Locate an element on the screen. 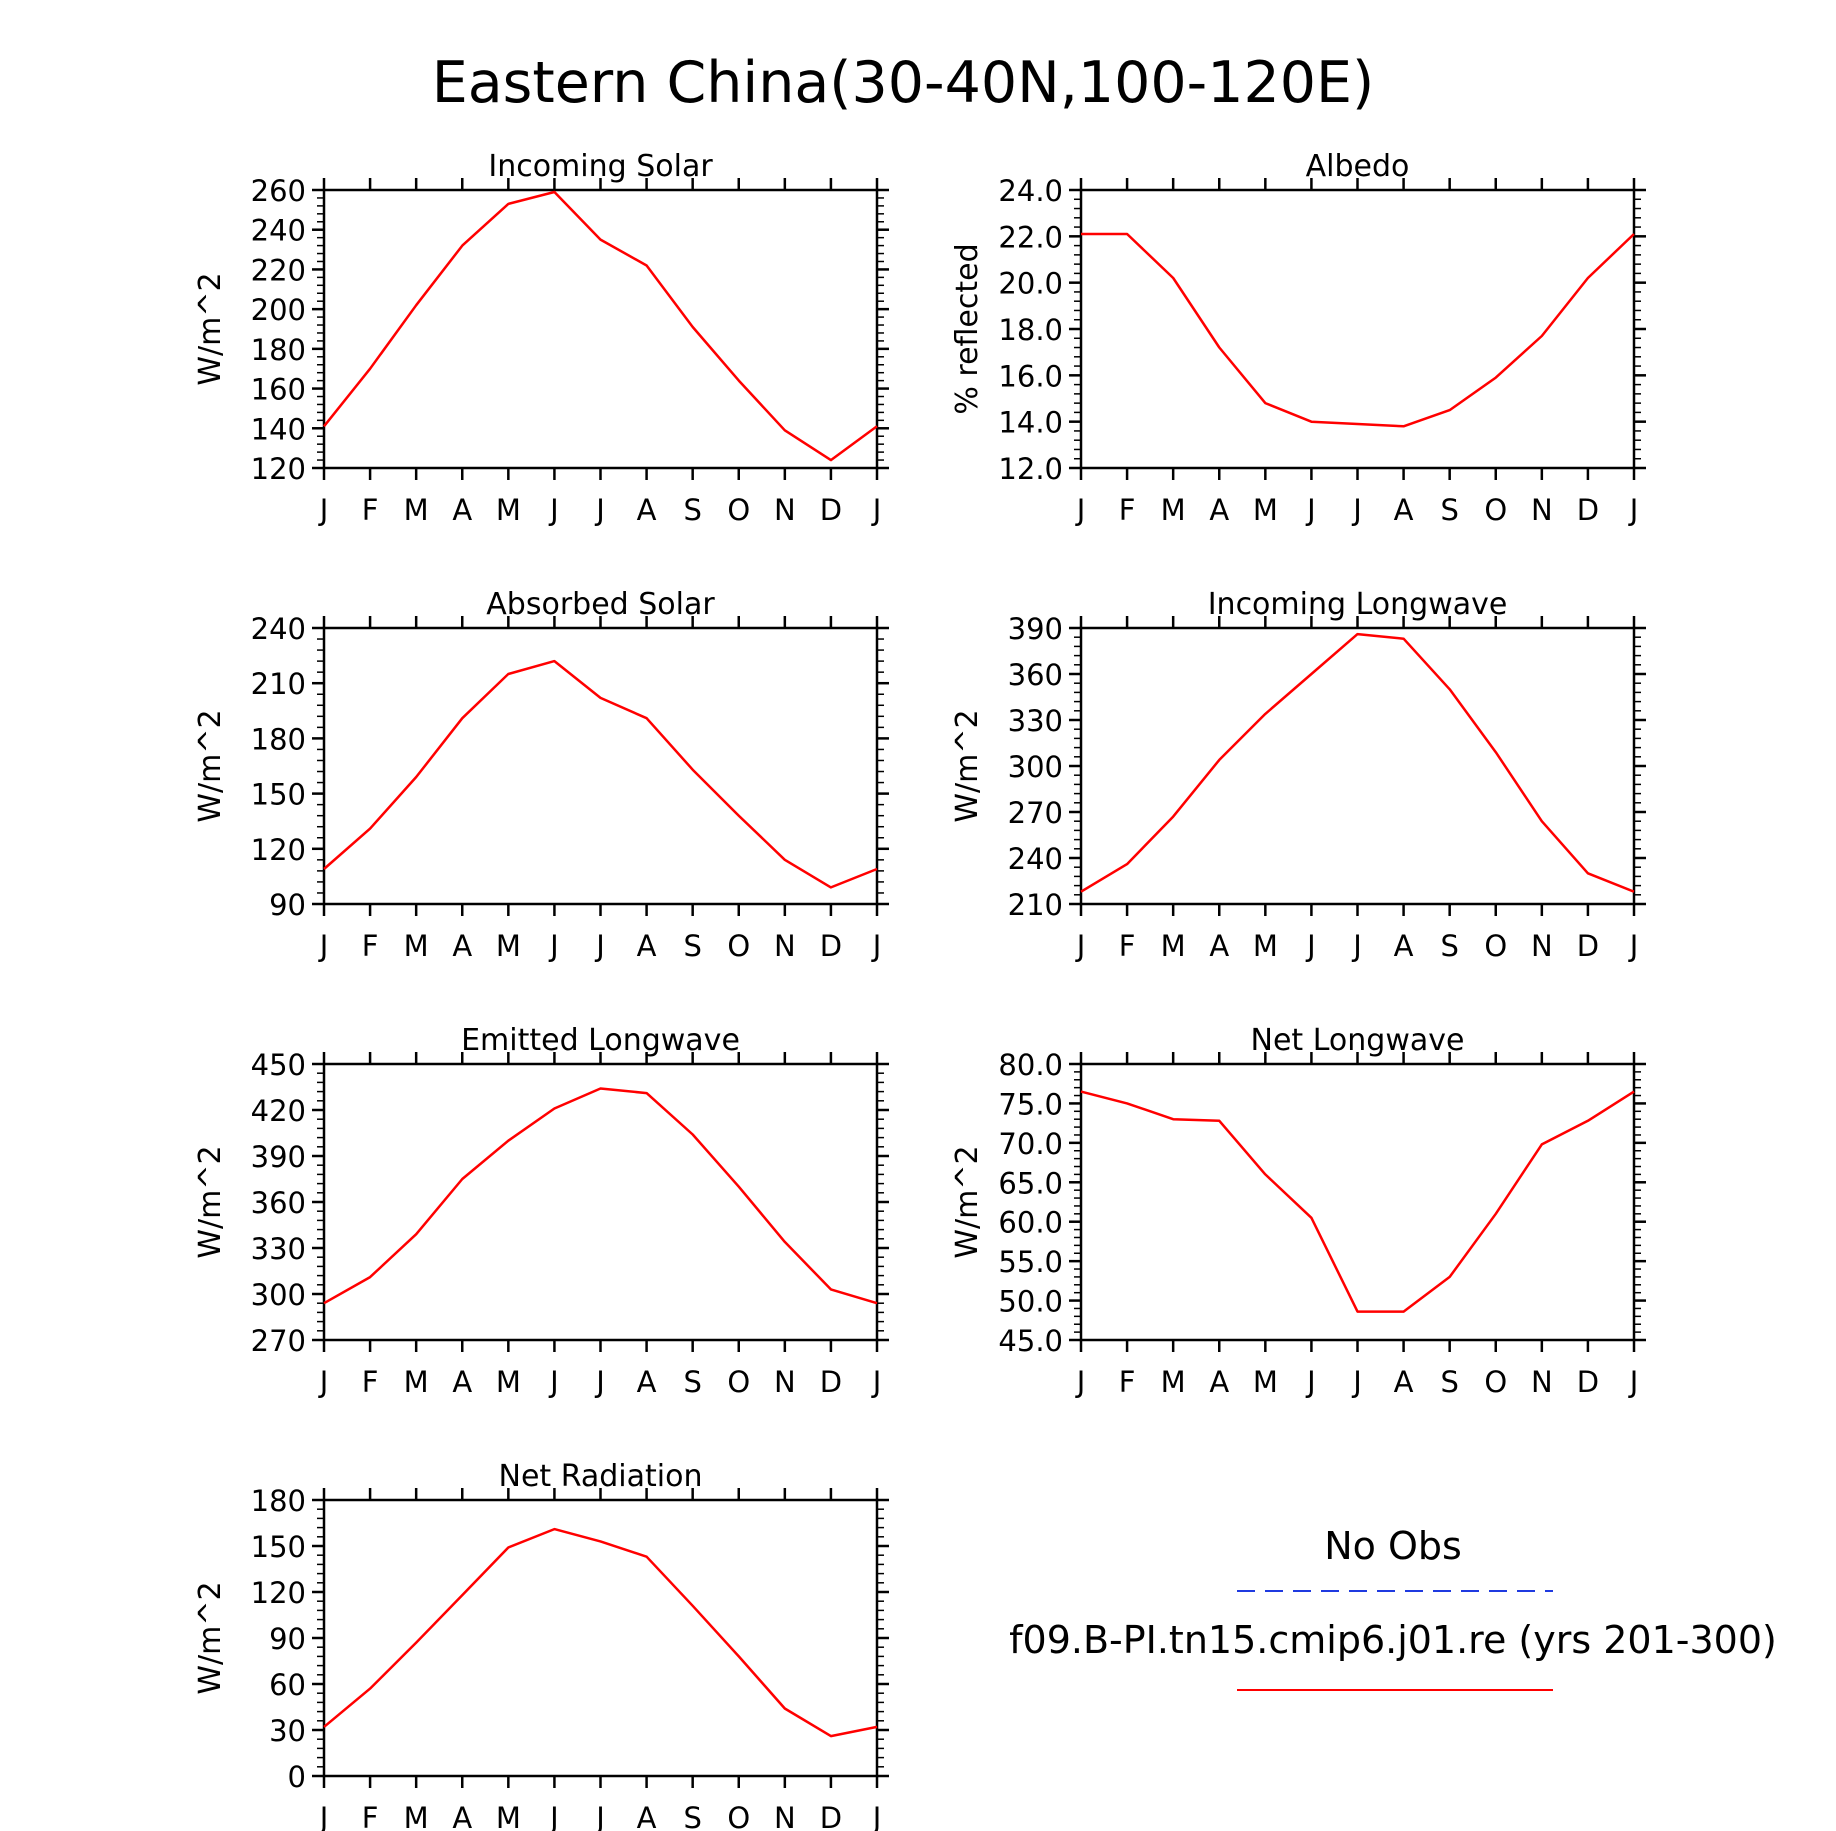 The height and width of the screenshot is (1831, 1836). y-tick-label: 260 is located at coordinates (278, 191).